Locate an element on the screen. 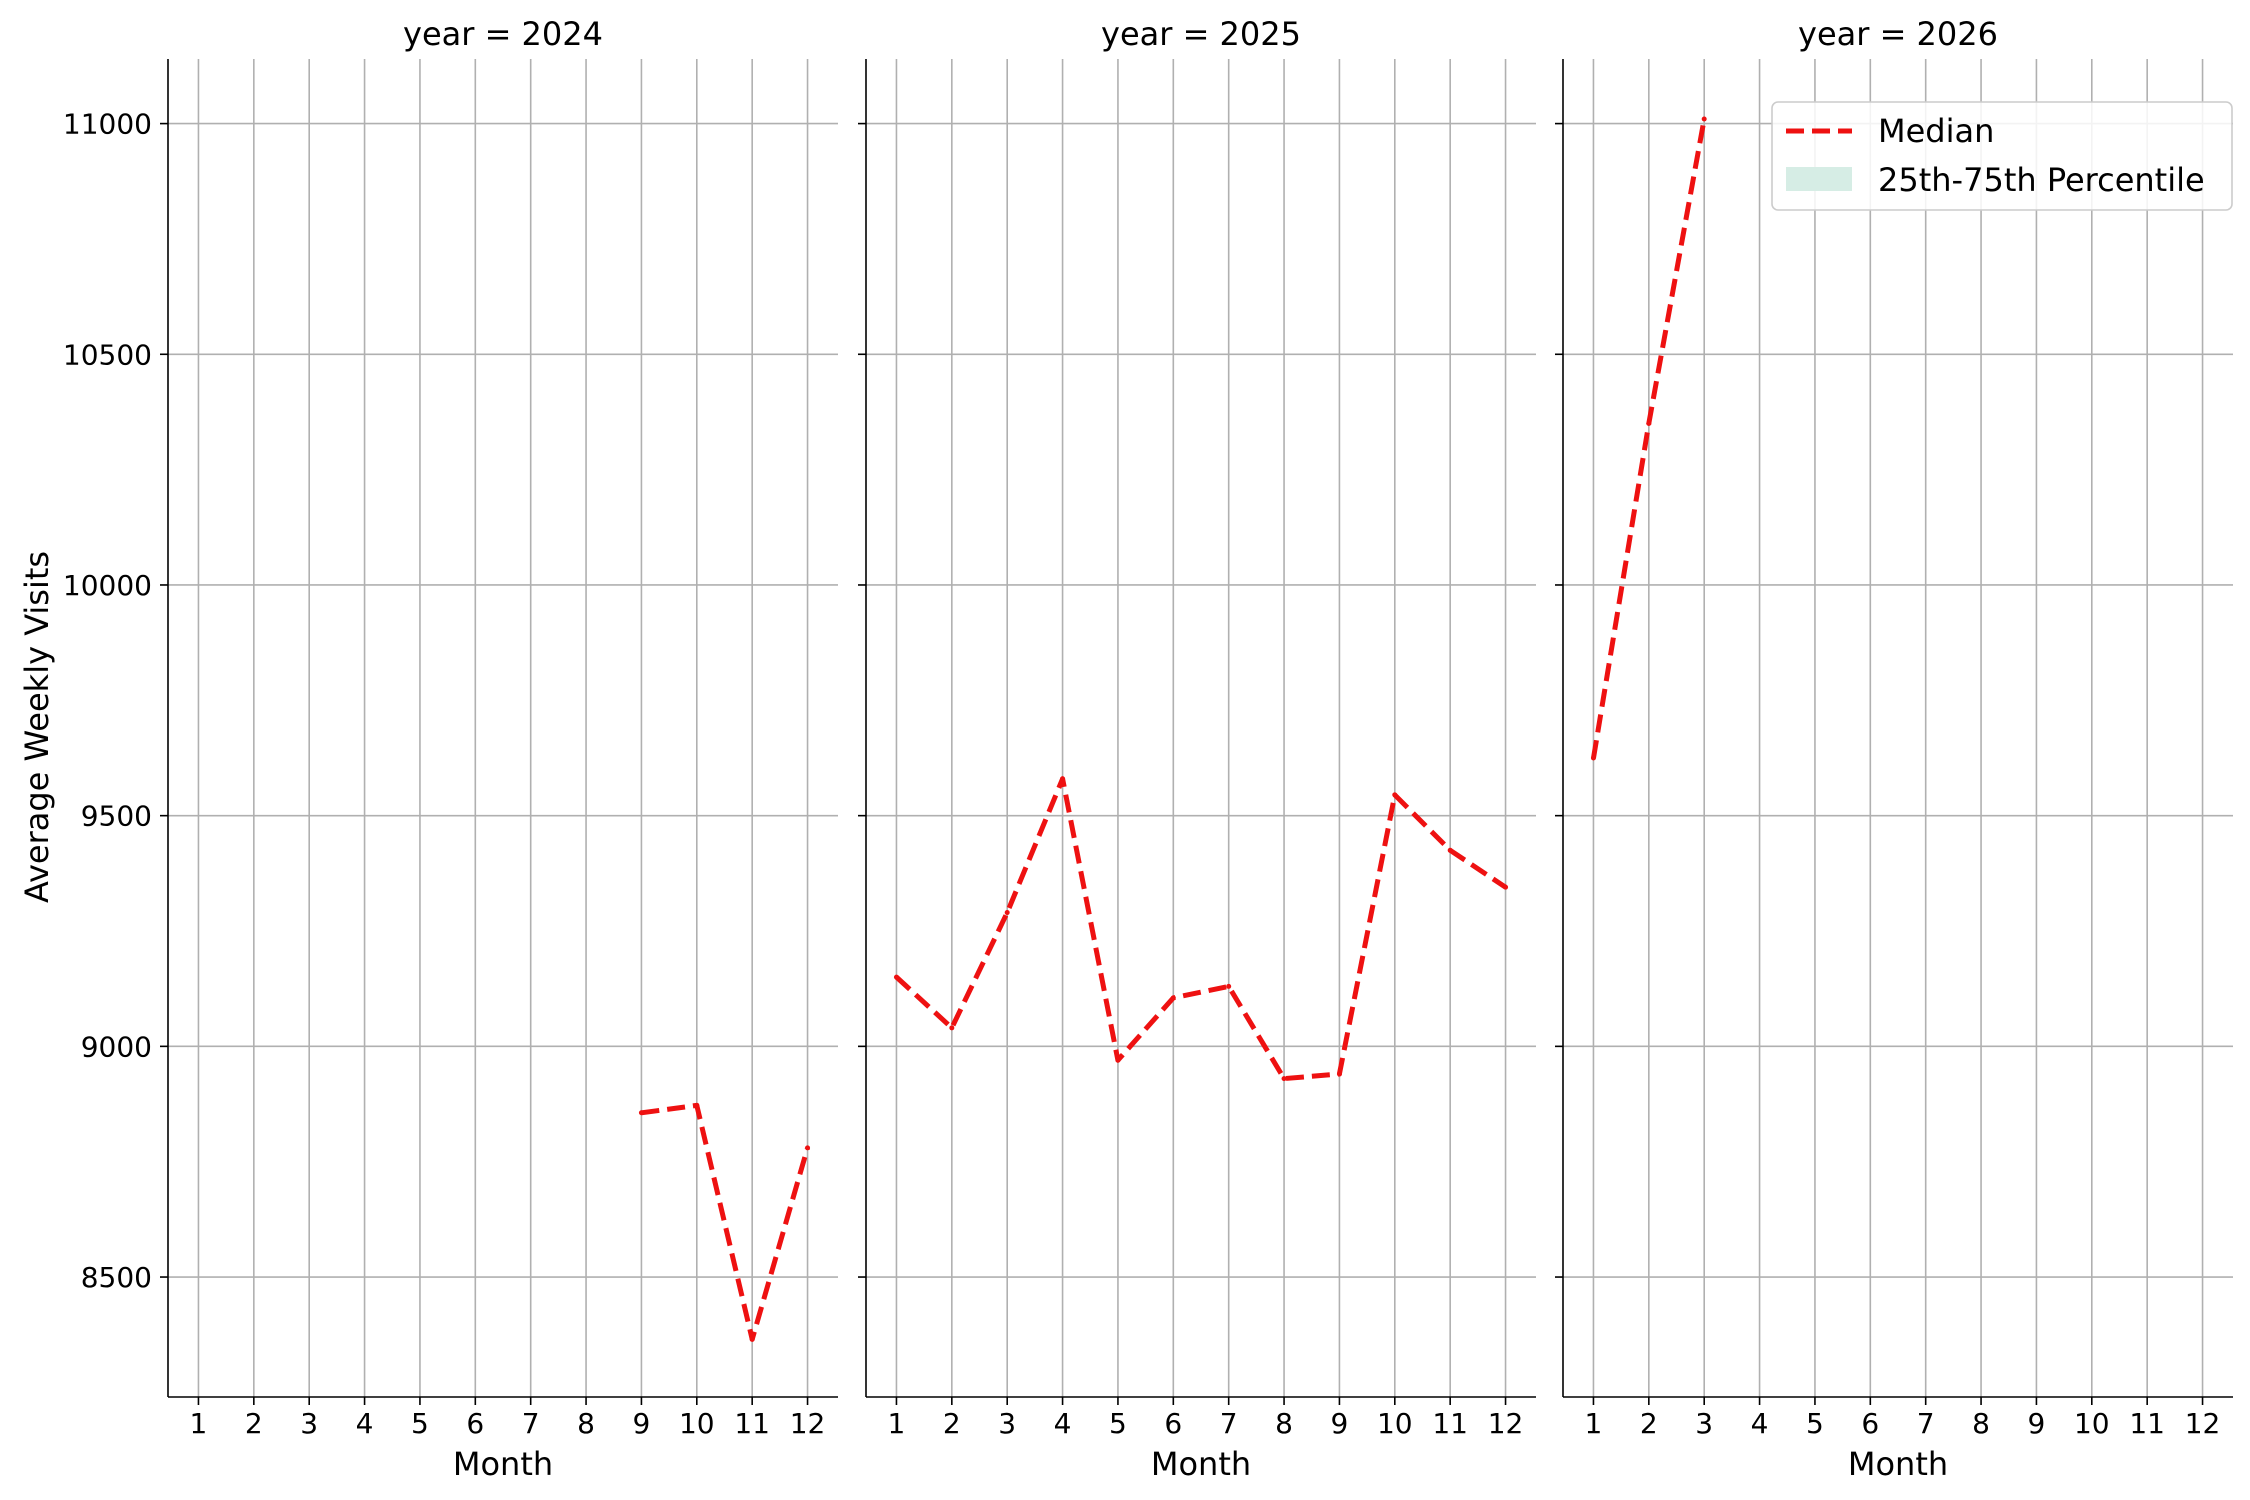  legend-percentile-label: 25th-75th Percentile is located at coordinates (2041, 180).